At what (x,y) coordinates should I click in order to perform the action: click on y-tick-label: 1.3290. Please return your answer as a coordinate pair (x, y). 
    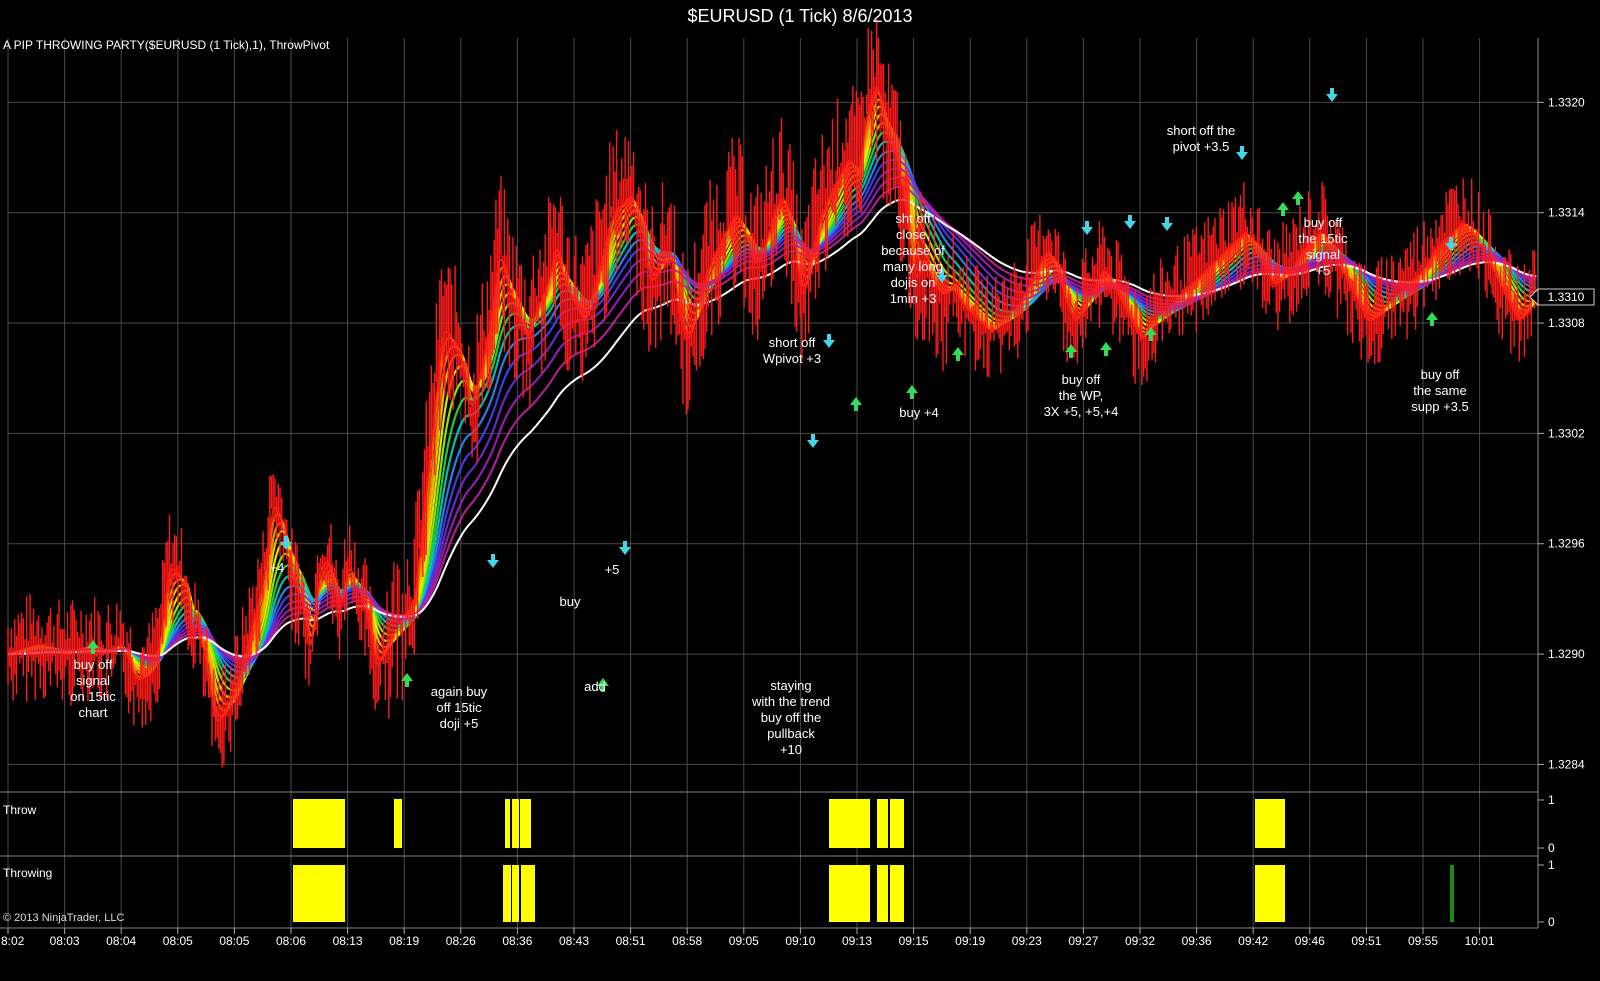
    Looking at the image, I should click on (1566, 654).